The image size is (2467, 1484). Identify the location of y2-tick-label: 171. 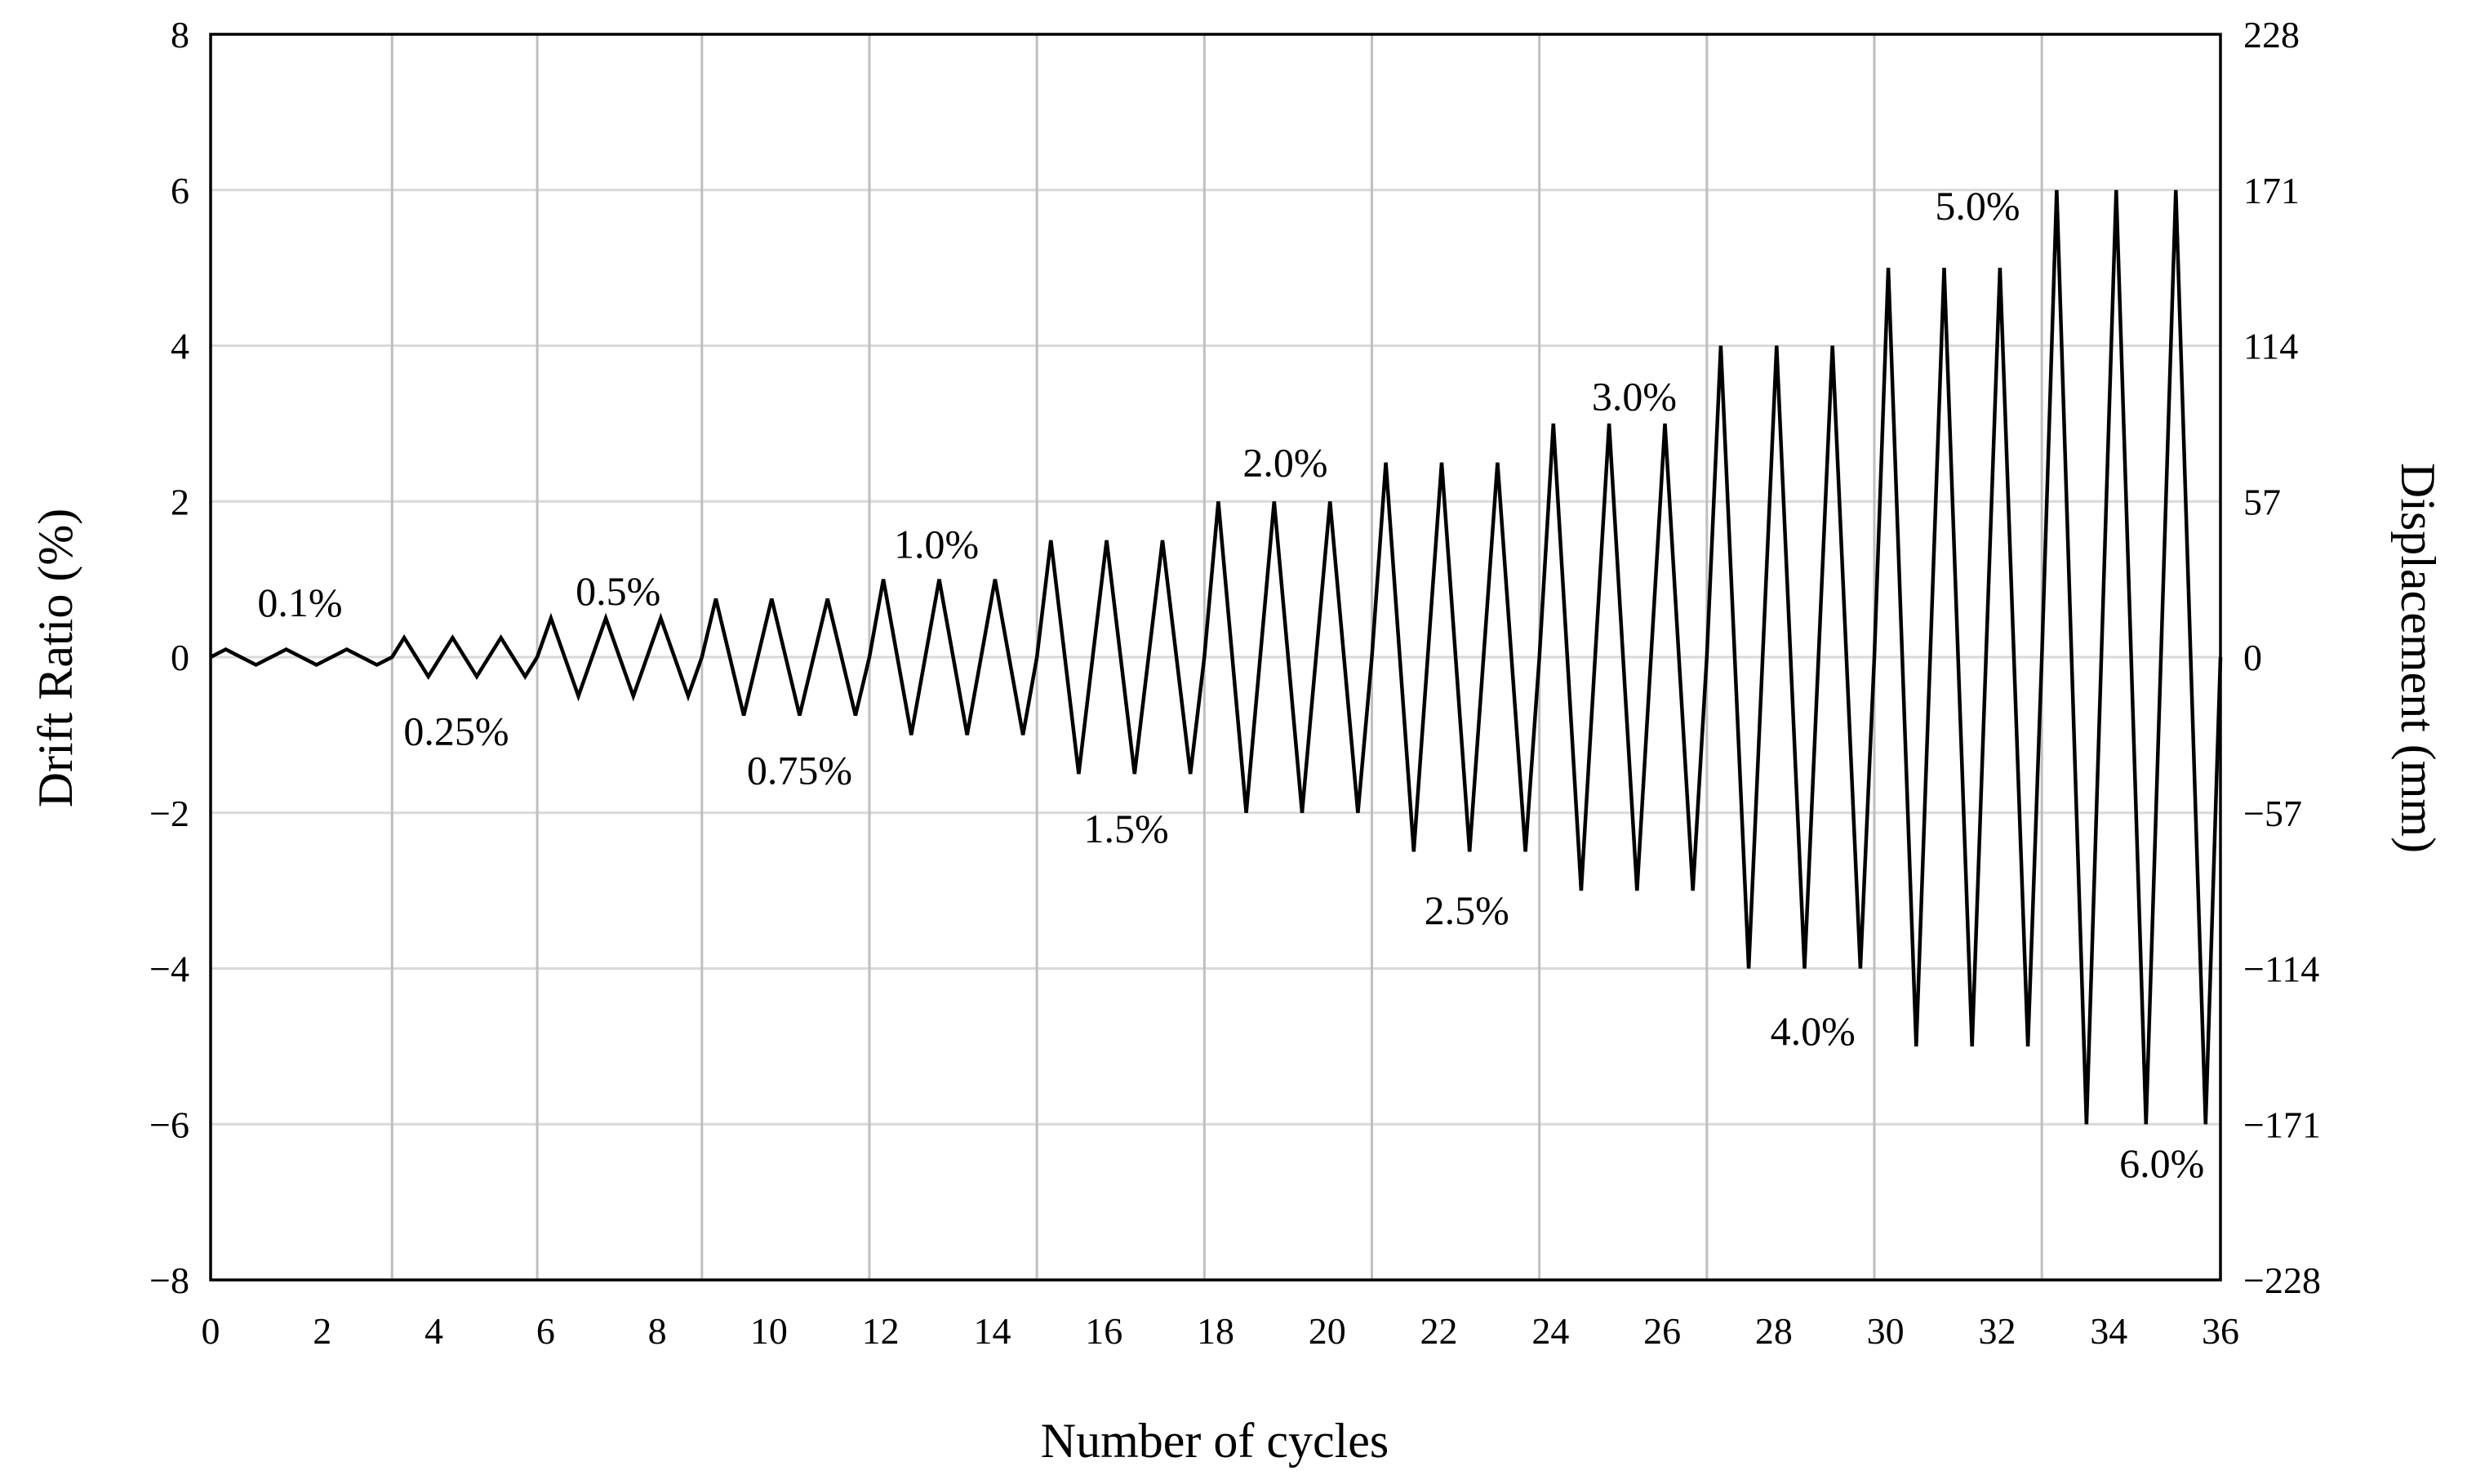
(2271, 190).